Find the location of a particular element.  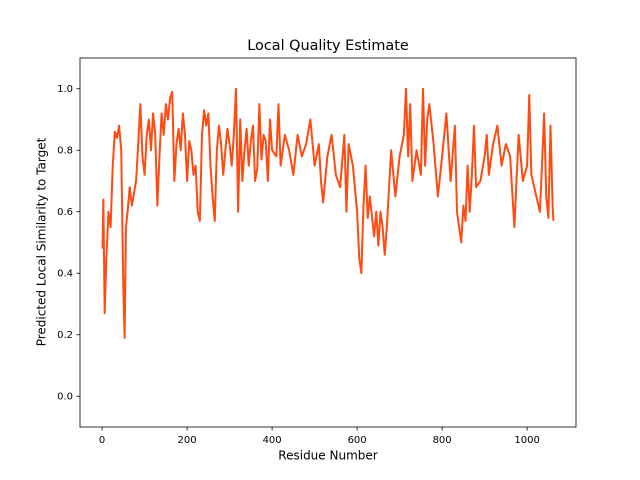

x-axis-label: Residue Number is located at coordinates (327, 456).